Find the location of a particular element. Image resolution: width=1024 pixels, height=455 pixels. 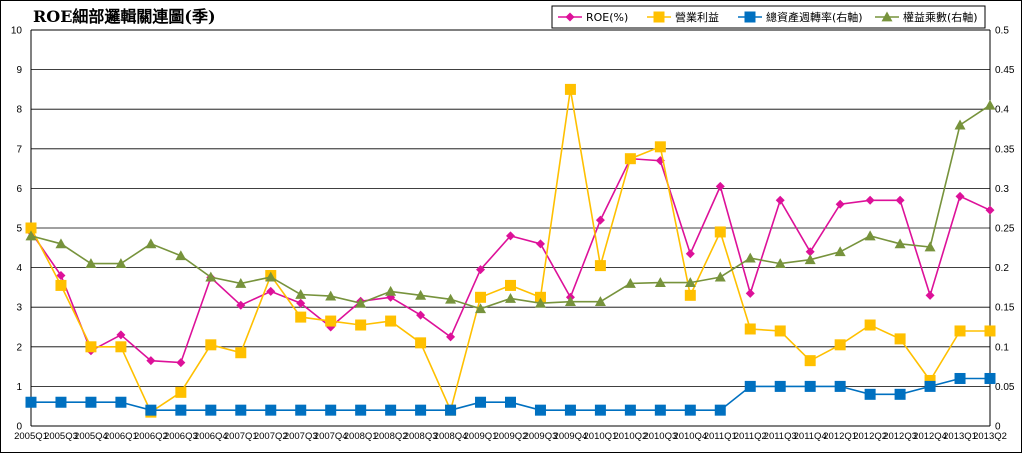

left-tick-label: 10 is located at coordinates (17, 31).